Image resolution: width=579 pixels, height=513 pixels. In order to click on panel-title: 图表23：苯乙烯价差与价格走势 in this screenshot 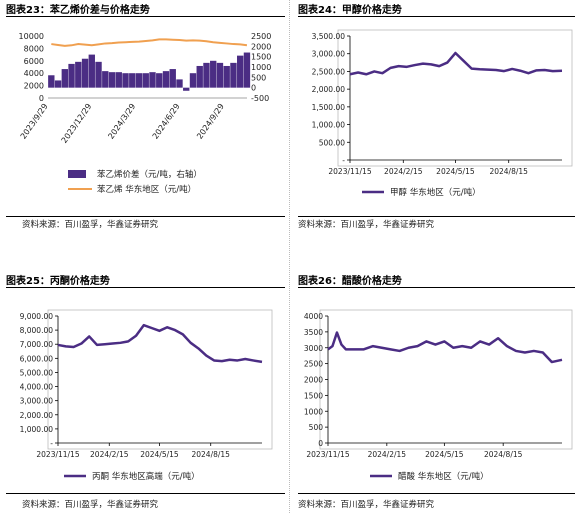, I will do `click(78, 10)`.